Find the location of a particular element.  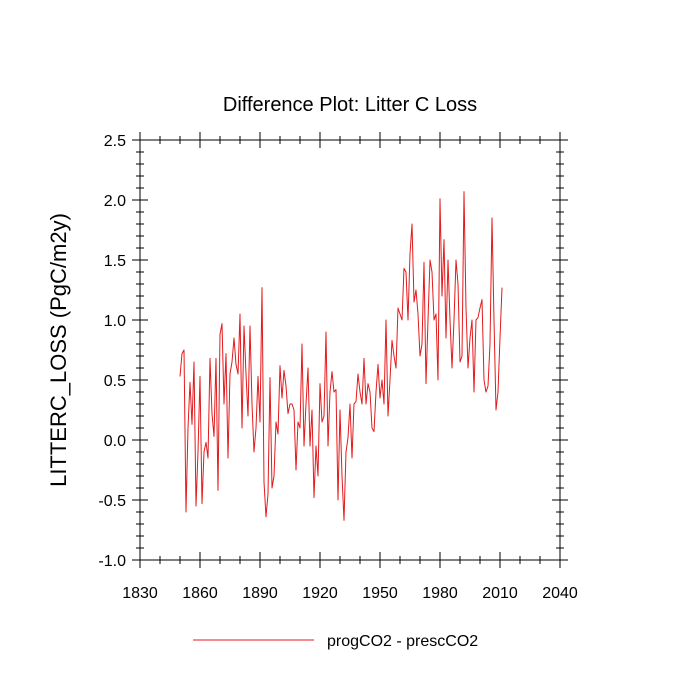

y-tick-label: 2.5 is located at coordinates (115, 141).